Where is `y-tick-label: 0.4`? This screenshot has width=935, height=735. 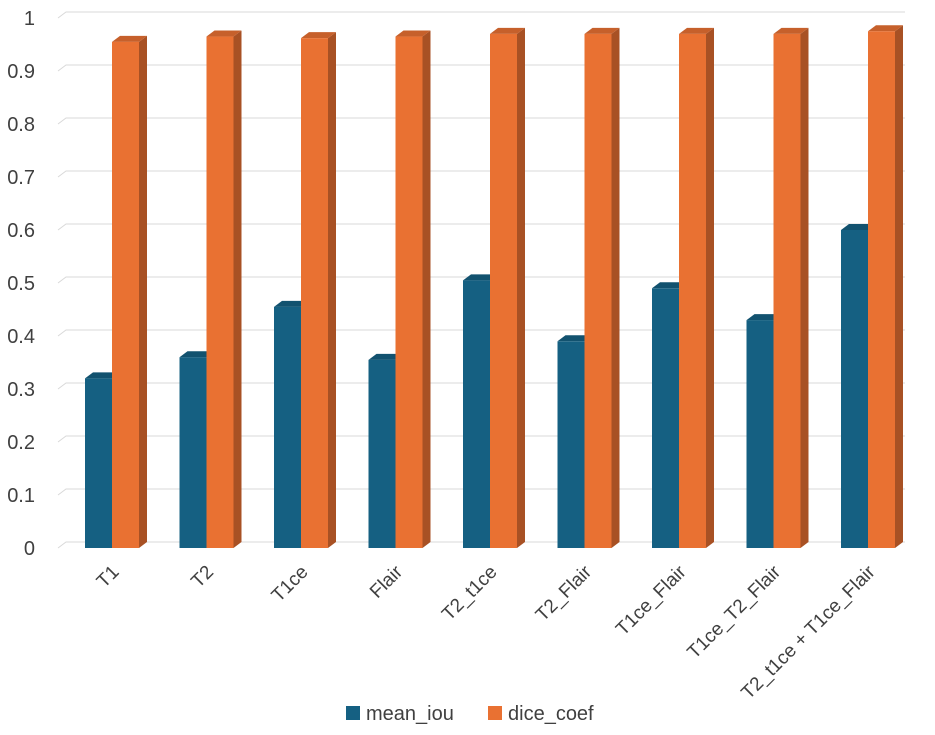
y-tick-label: 0.4 is located at coordinates (21, 337).